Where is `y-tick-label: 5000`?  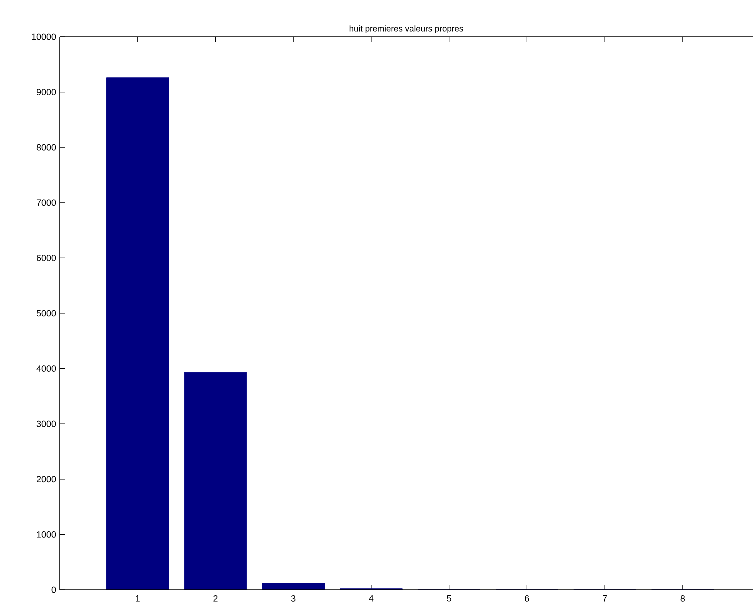
y-tick-label: 5000 is located at coordinates (46, 313).